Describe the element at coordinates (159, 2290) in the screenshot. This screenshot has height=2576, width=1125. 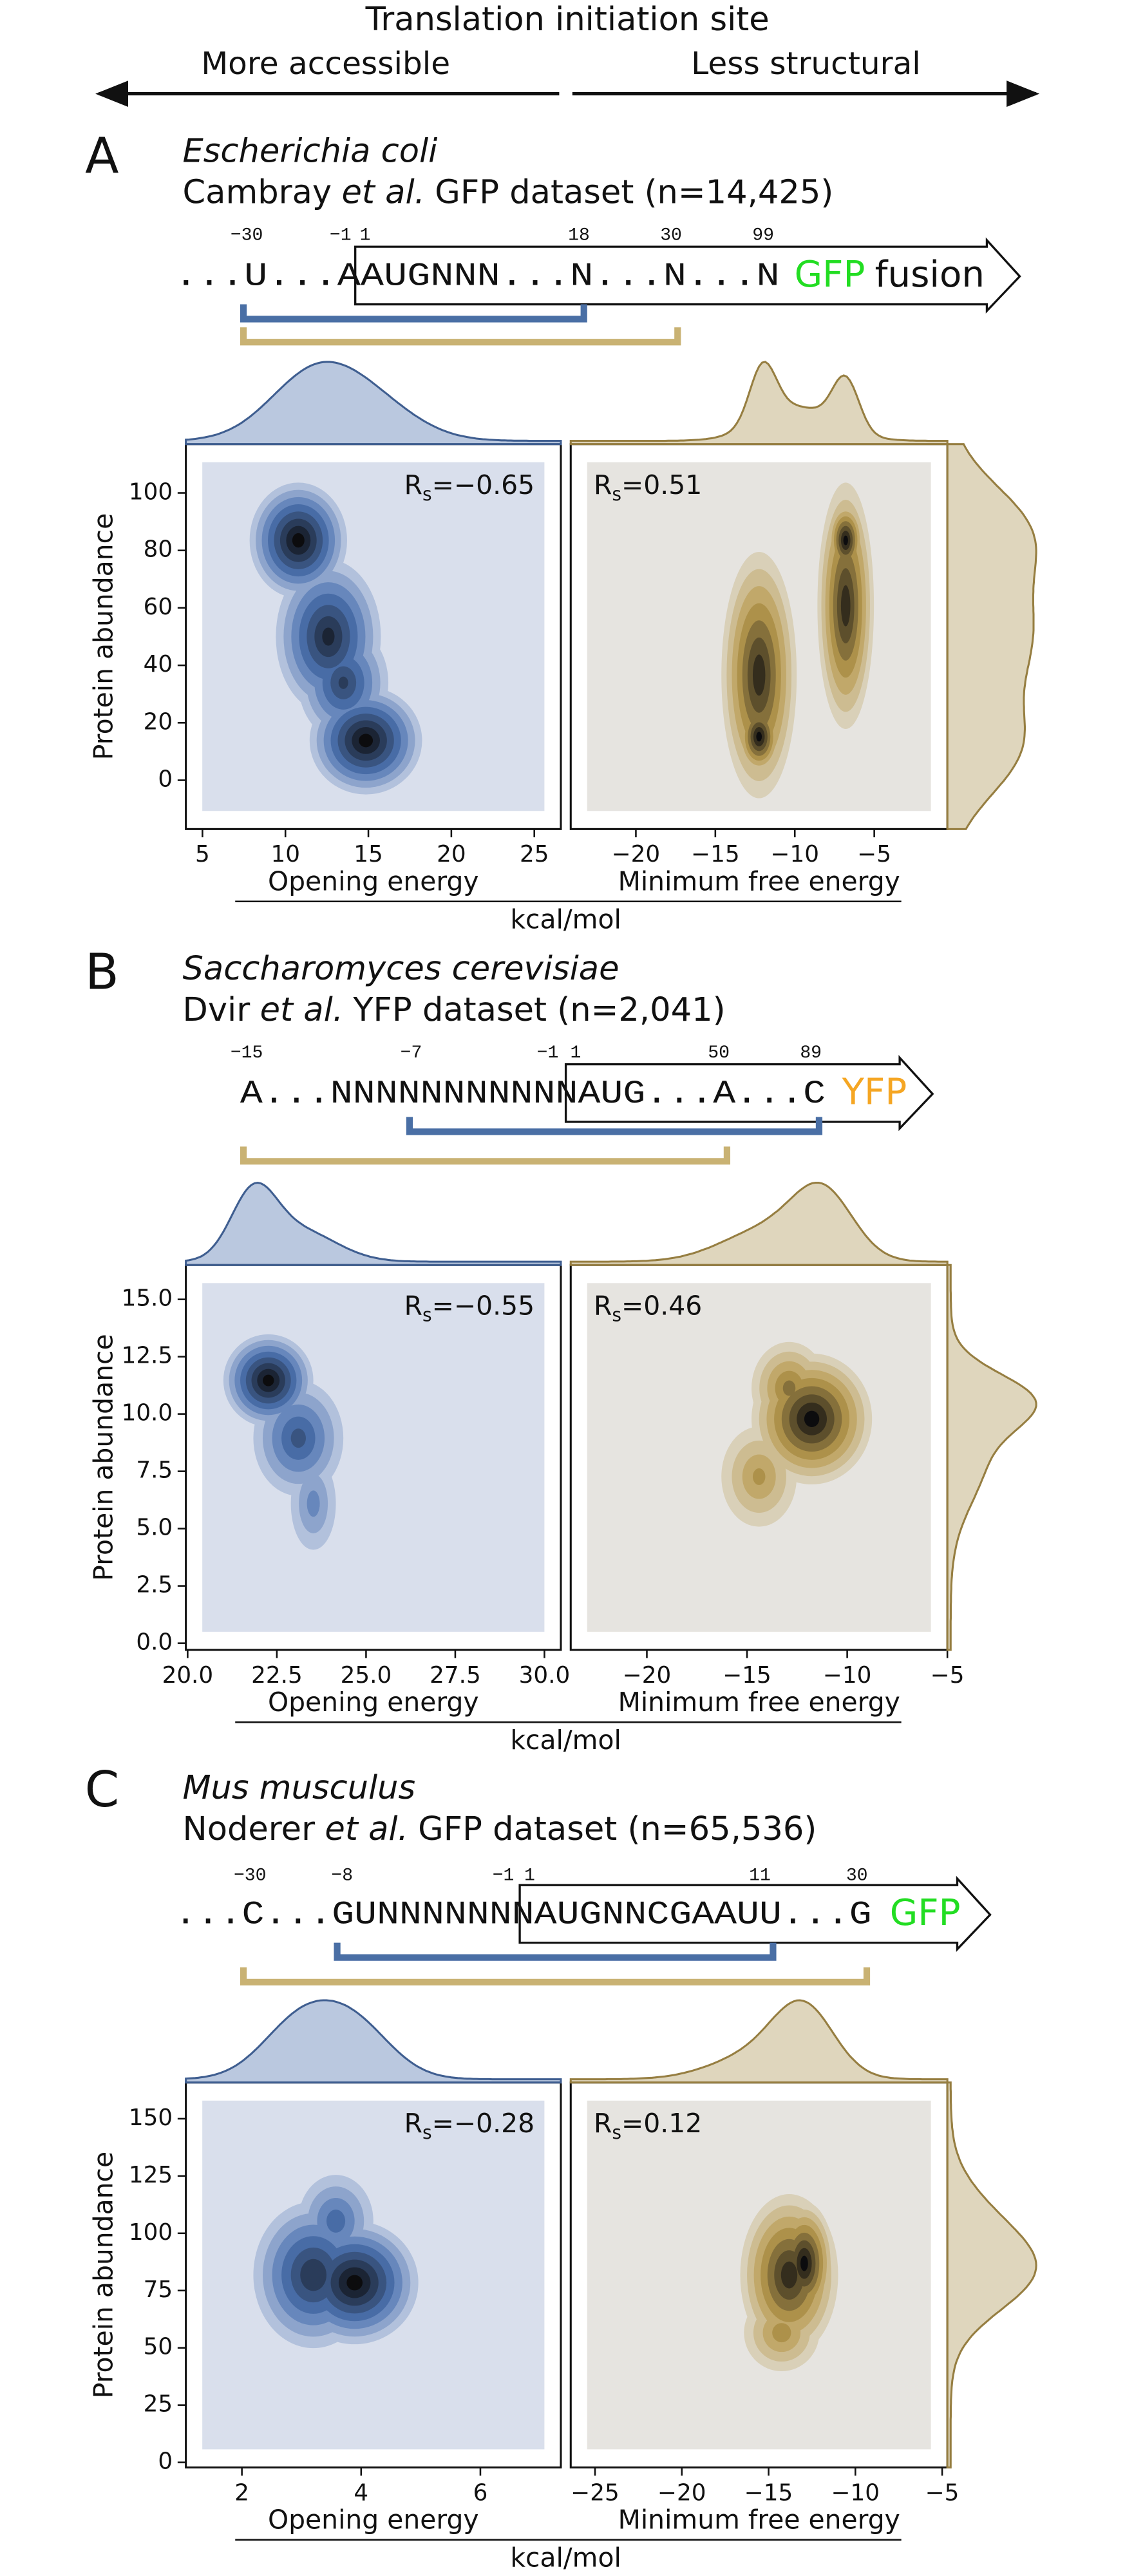
I see `y-tick-label: 75` at that location.